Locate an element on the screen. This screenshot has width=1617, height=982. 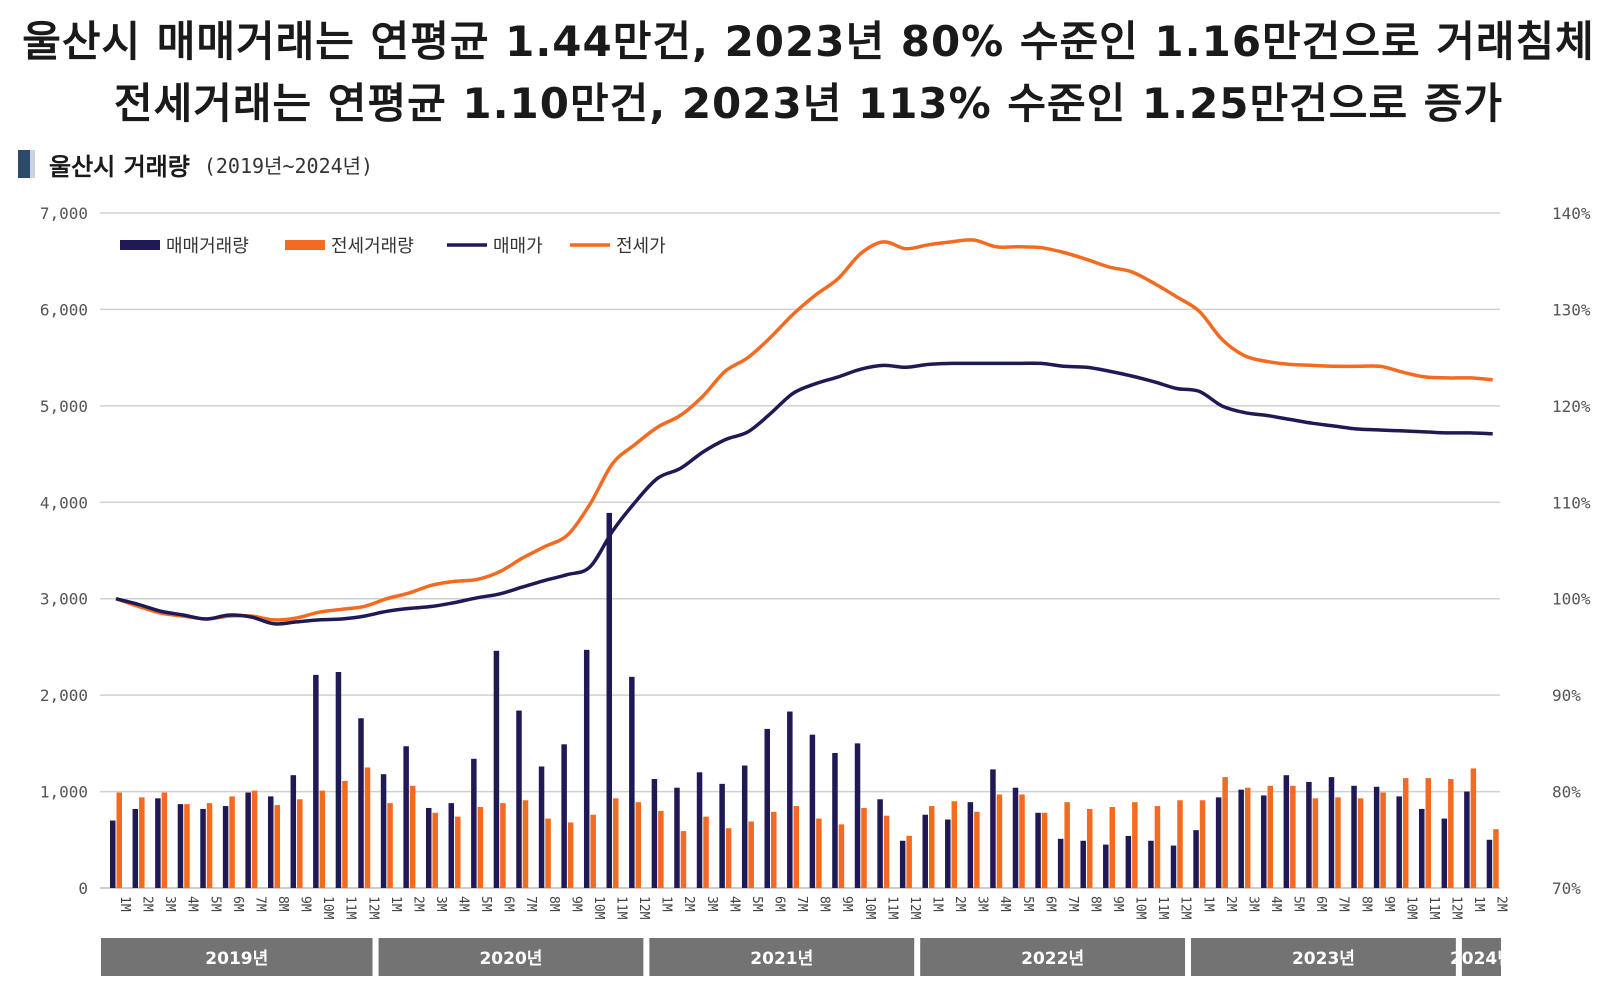
month-tick-label: 12M is located at coordinates (372, 908).